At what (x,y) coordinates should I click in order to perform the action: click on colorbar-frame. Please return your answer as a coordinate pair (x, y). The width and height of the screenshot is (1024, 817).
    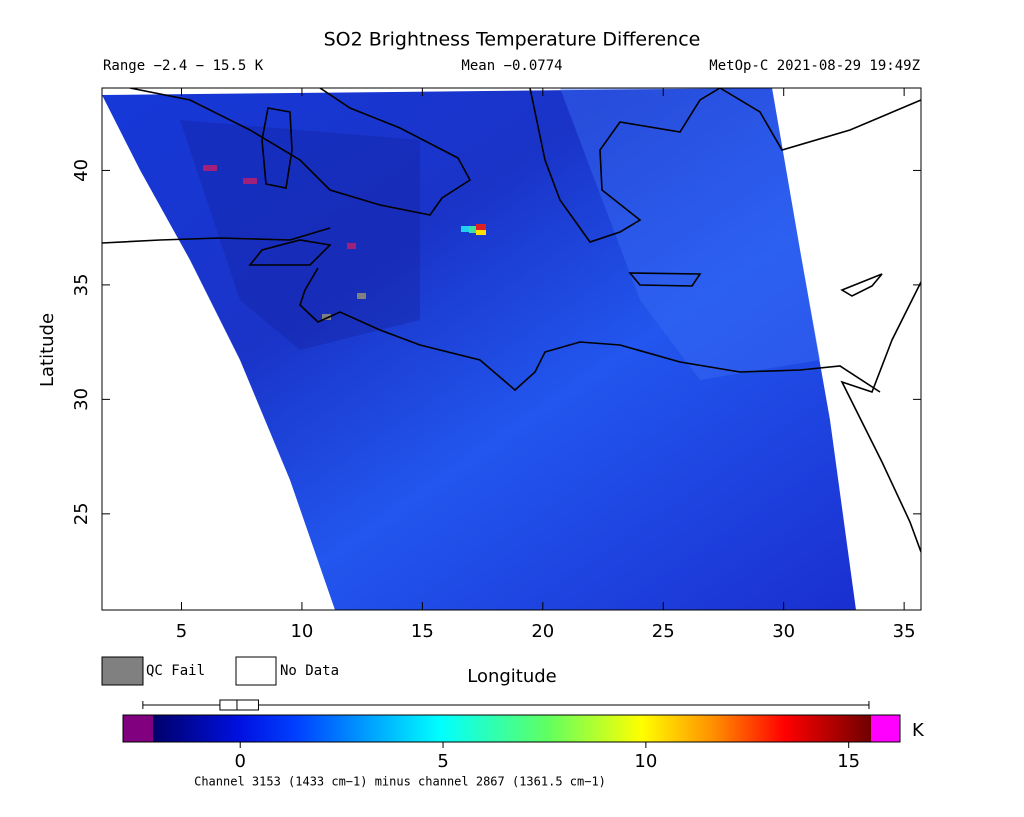
    Looking at the image, I should click on (511, 728).